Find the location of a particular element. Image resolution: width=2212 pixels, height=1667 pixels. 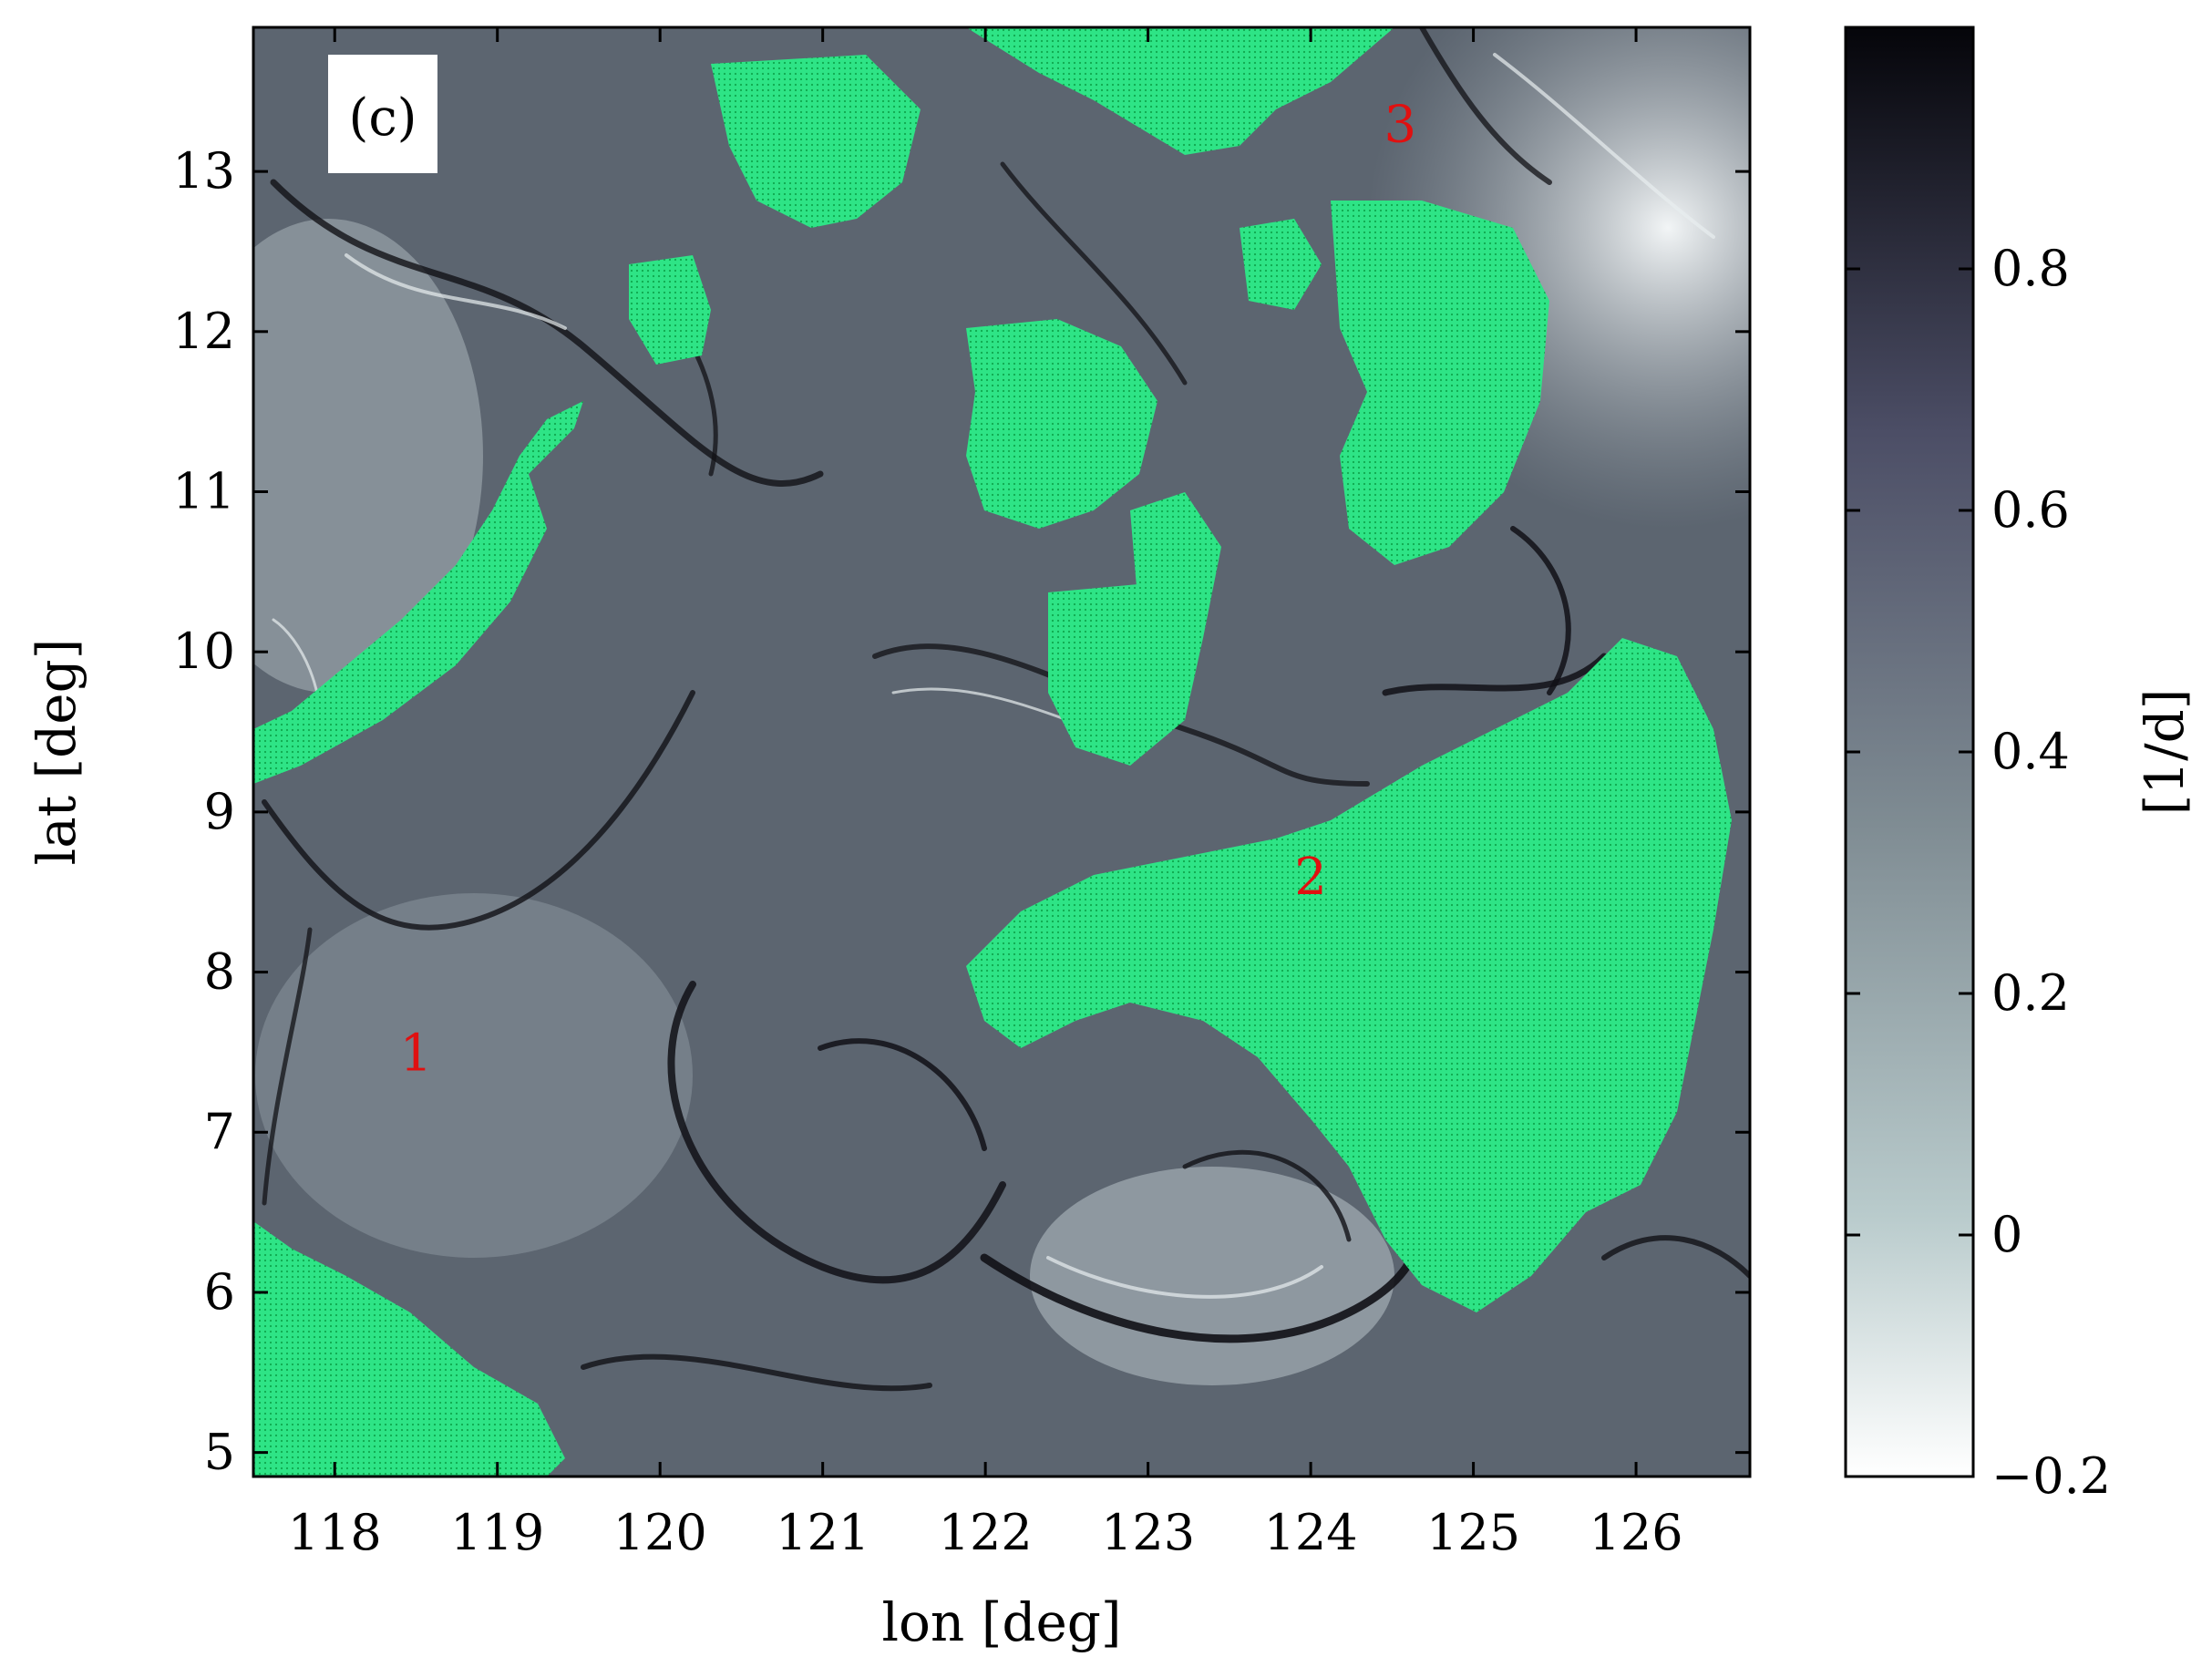

x-tick-label: 118 is located at coordinates (335, 1532).